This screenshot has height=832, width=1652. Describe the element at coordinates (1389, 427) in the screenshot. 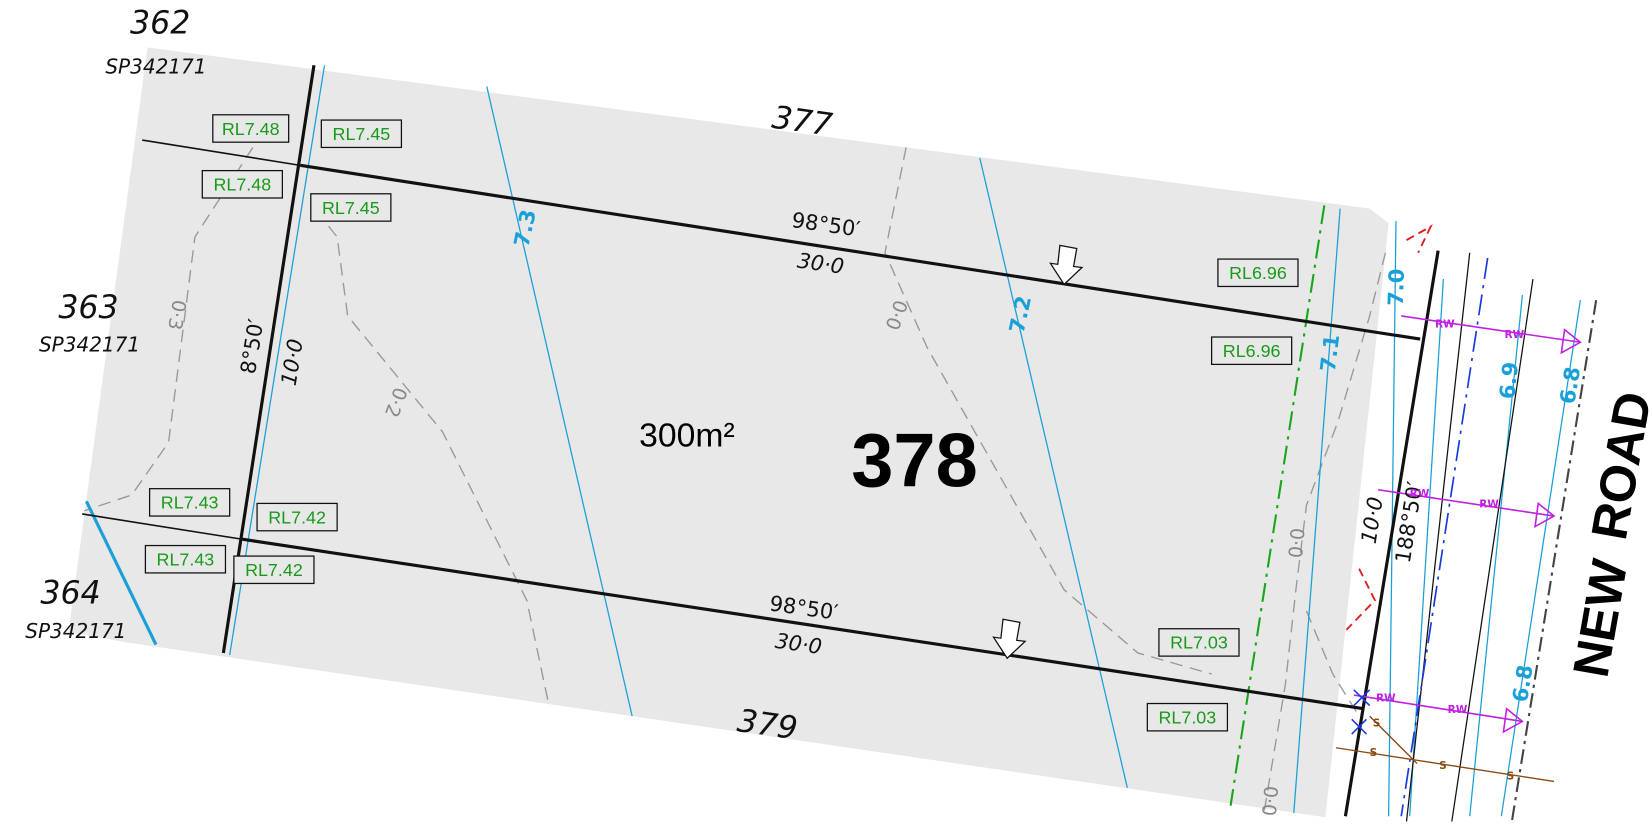

I see `red-marks` at that location.